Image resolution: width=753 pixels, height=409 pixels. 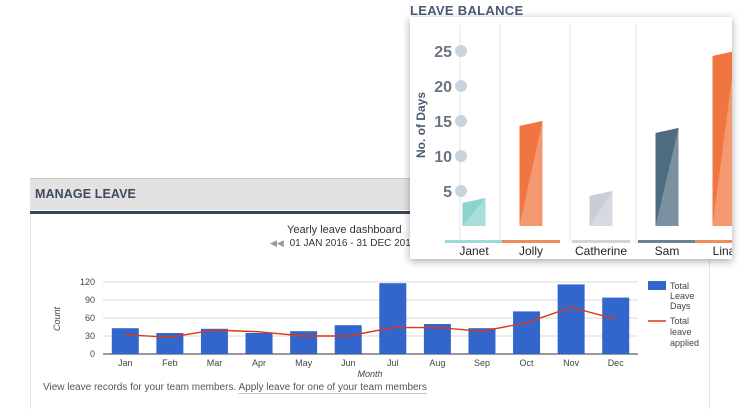 What do you see at coordinates (601, 251) in the screenshot?
I see `x-tick-label: Catherine` at bounding box center [601, 251].